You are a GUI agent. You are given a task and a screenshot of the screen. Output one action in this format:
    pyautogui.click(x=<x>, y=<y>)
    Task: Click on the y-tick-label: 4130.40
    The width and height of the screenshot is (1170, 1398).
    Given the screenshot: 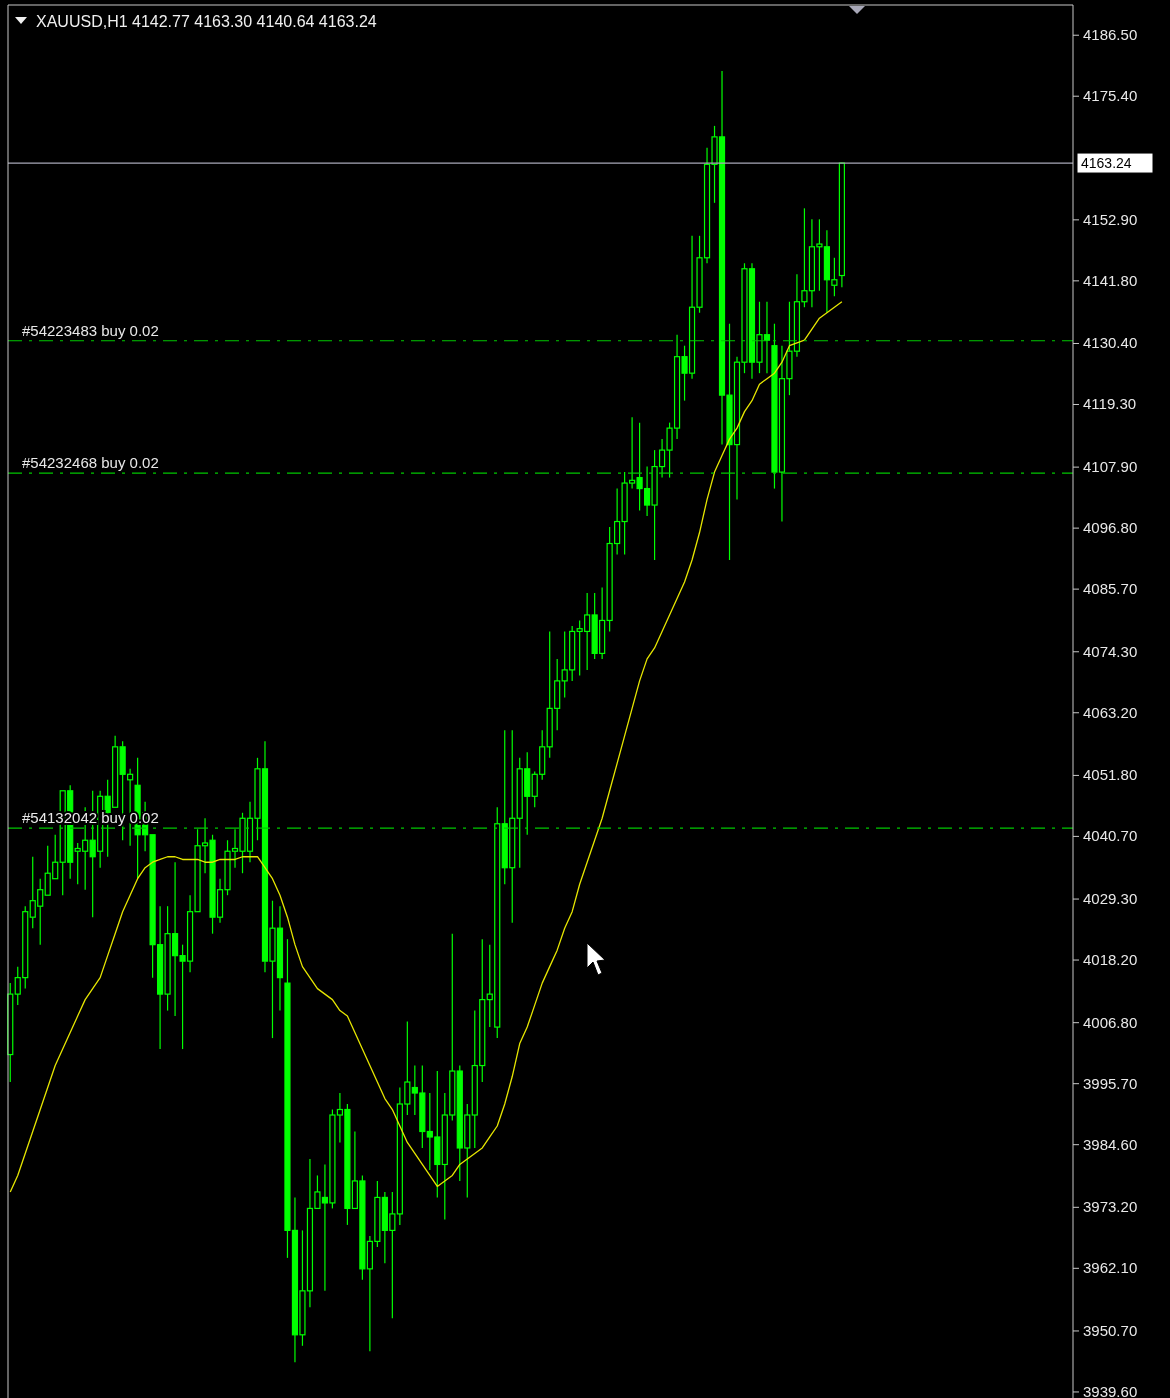 What is the action you would take?
    pyautogui.click(x=1110, y=343)
    